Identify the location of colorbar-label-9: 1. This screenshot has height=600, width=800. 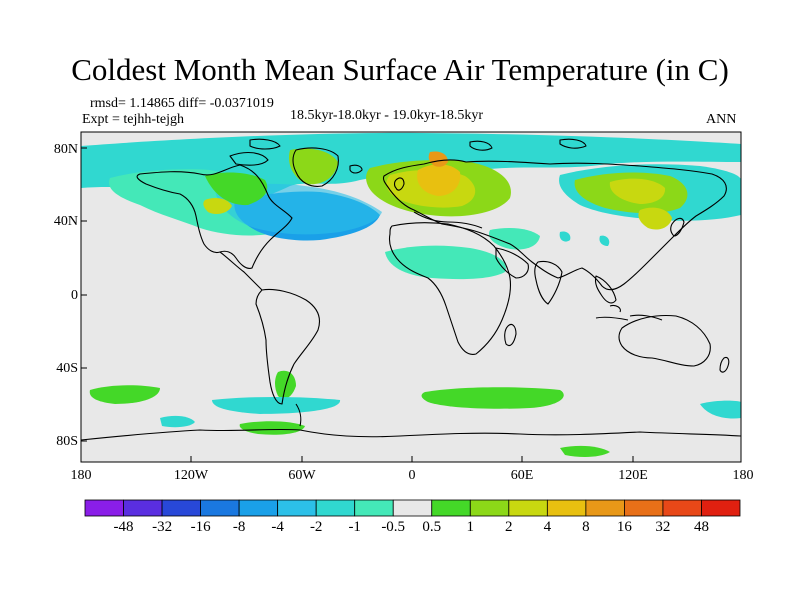
(470, 527).